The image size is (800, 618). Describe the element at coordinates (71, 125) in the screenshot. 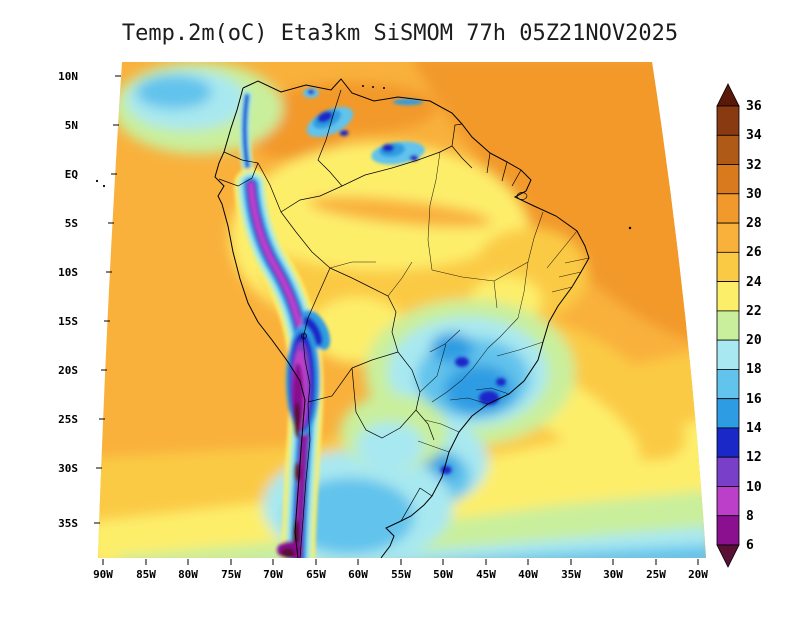

I see `lat-label: 5N` at that location.